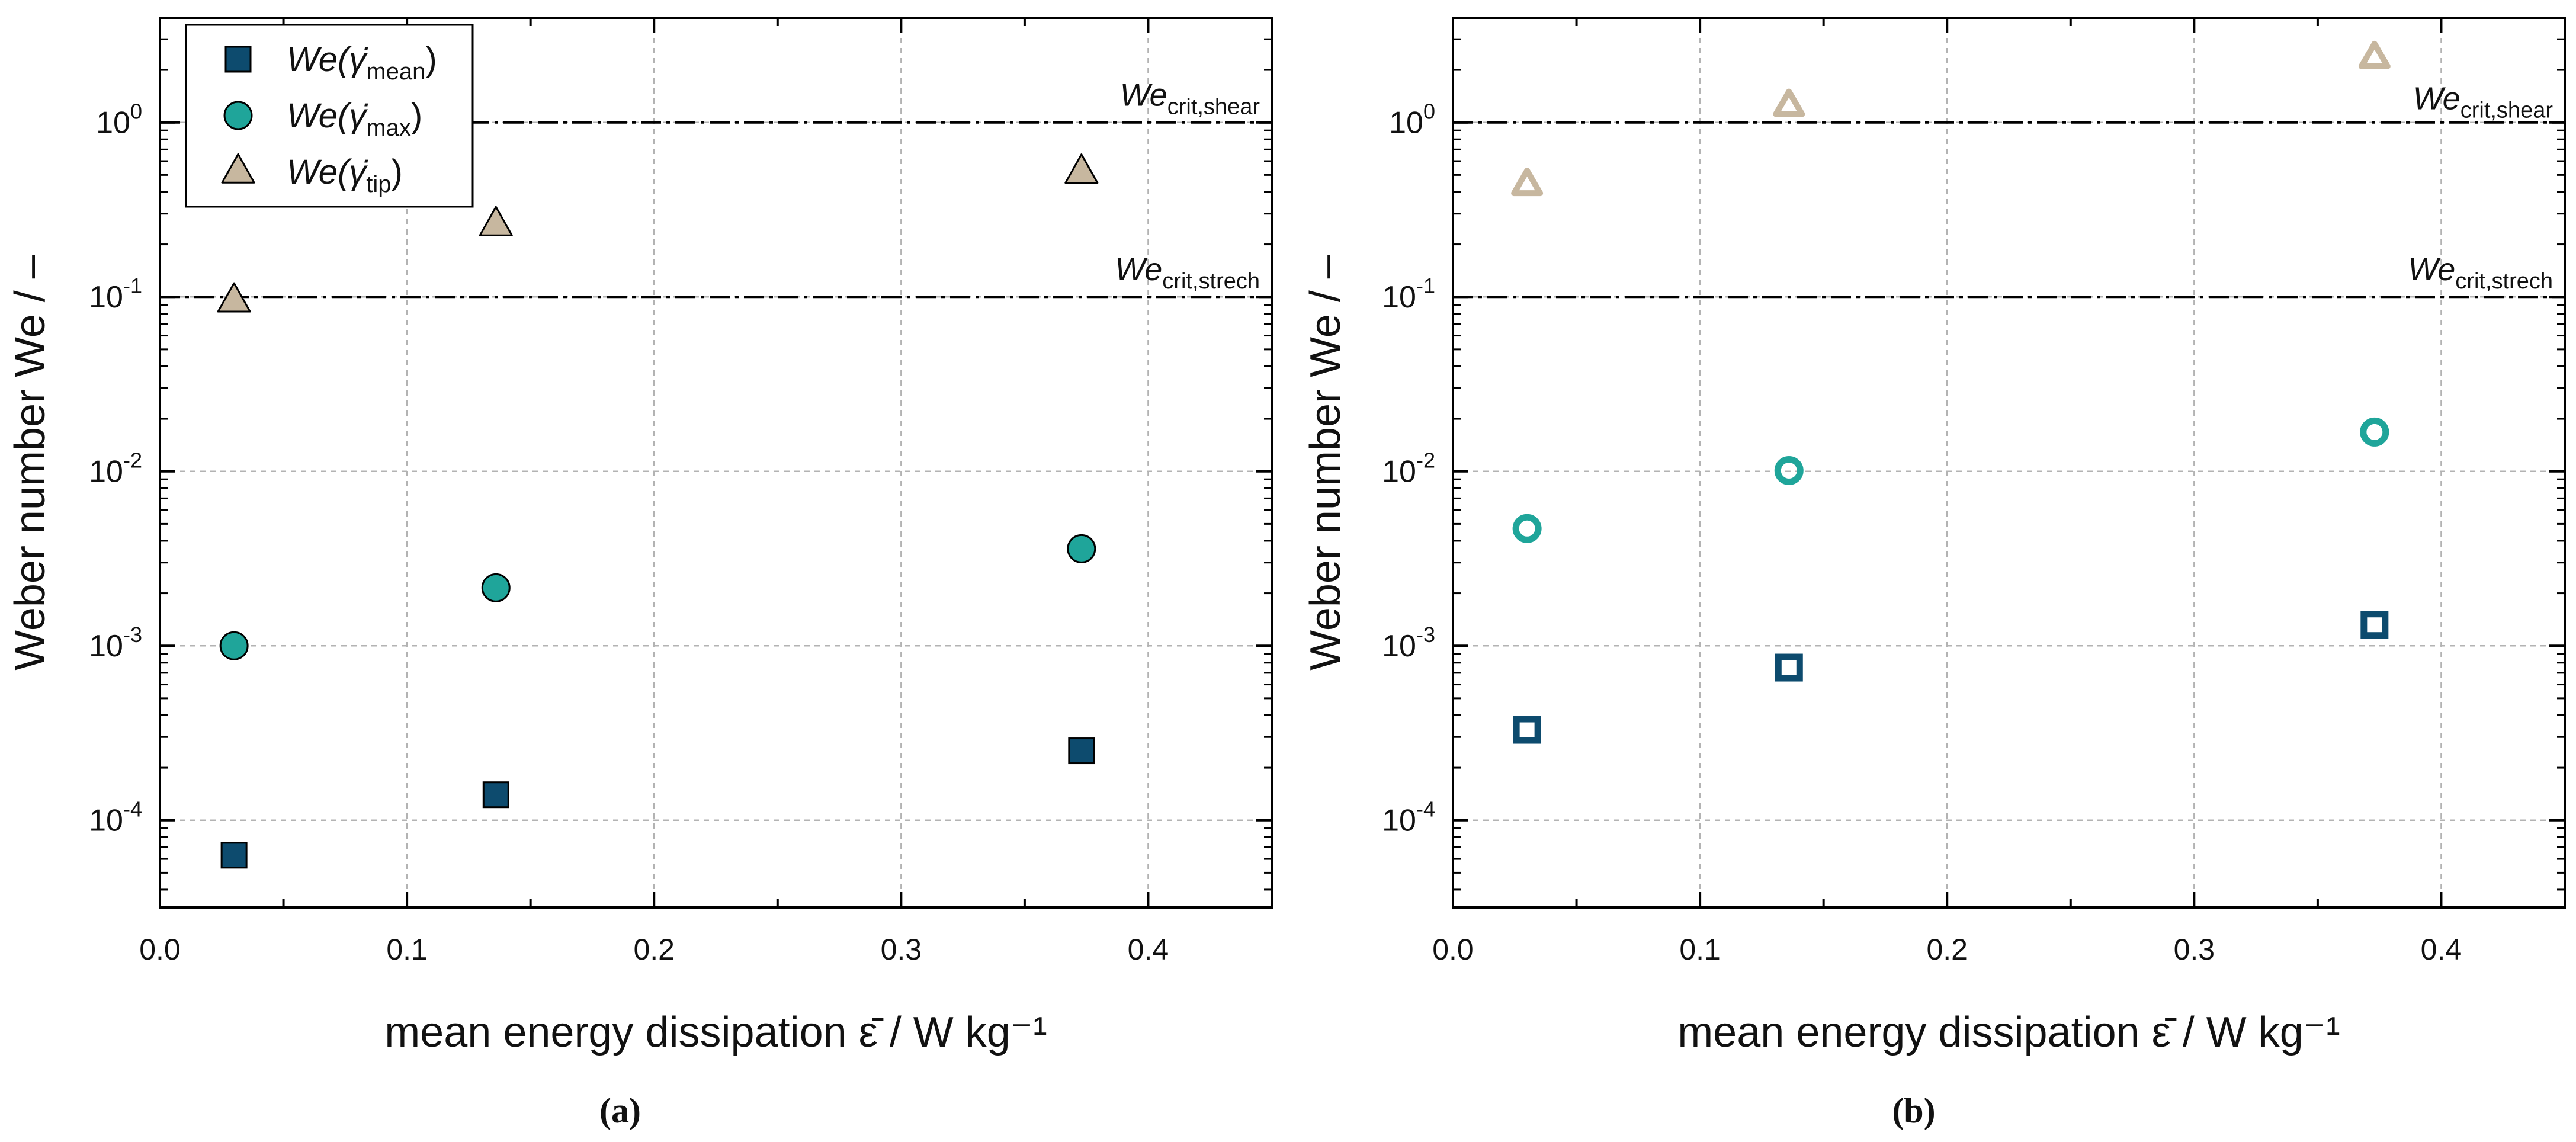 This screenshot has height=1142, width=2576. I want to click on panel-caption: (b), so click(1913, 1110).